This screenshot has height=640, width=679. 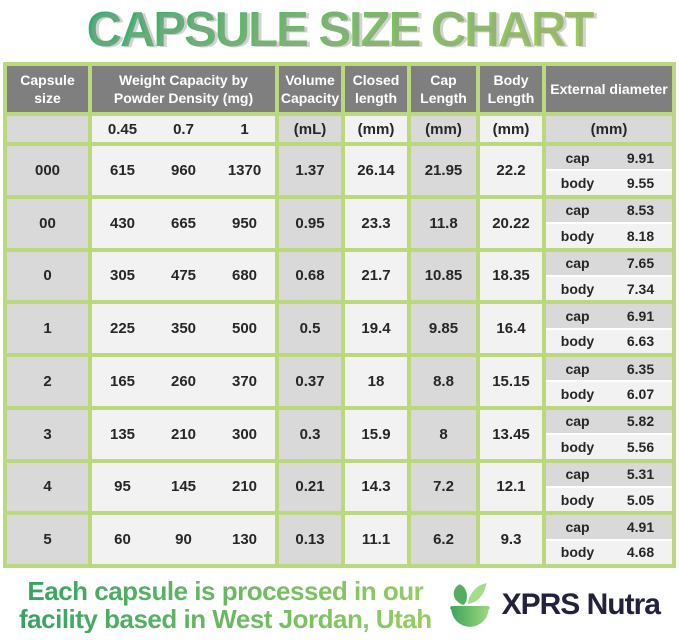 What do you see at coordinates (469, 605) in the screenshot?
I see `leaf-bowl-icon` at bounding box center [469, 605].